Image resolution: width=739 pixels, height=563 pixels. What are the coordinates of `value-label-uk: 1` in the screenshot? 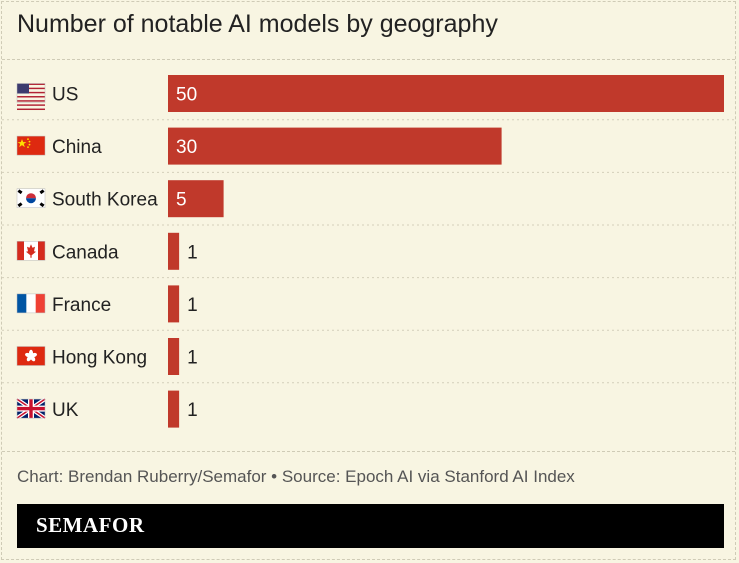 It's located at (192, 410).